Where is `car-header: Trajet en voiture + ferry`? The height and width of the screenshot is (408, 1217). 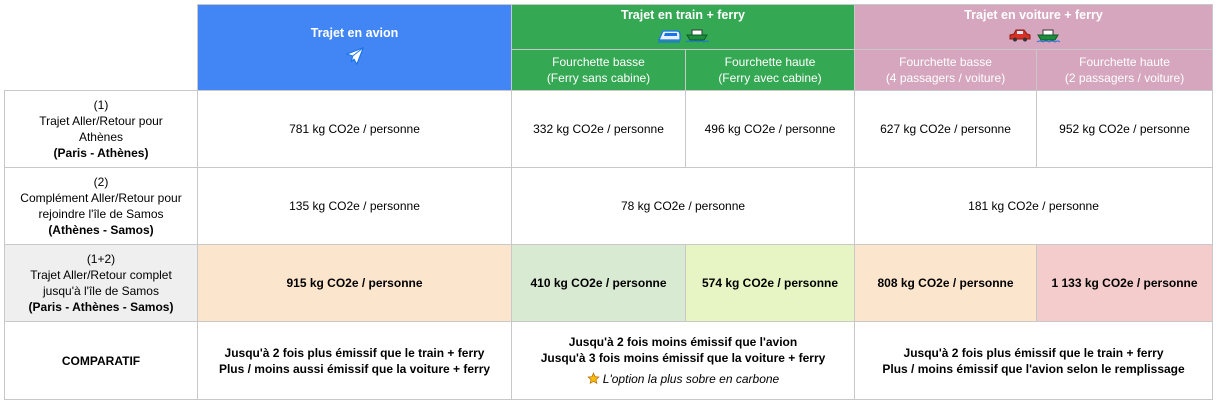 car-header: Trajet en voiture + ferry is located at coordinates (1034, 27).